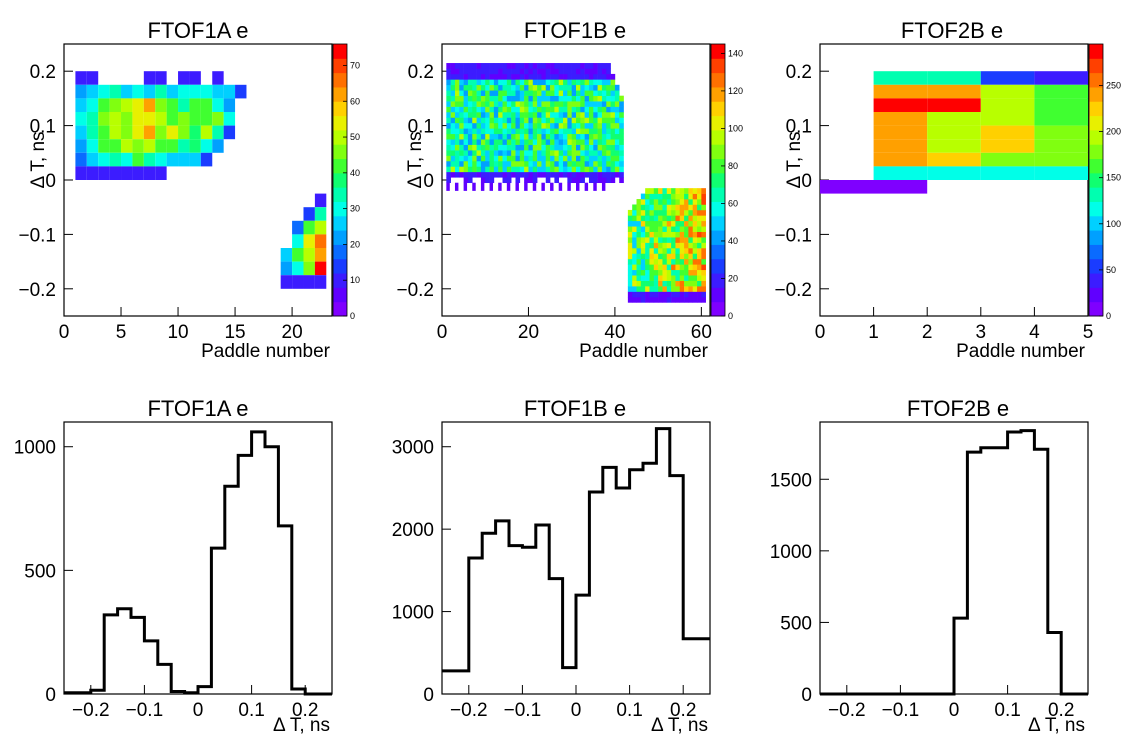 This screenshot has height=756, width=1134. Describe the element at coordinates (251, 710) in the screenshot. I see `x-tick-label: 0.1` at that location.